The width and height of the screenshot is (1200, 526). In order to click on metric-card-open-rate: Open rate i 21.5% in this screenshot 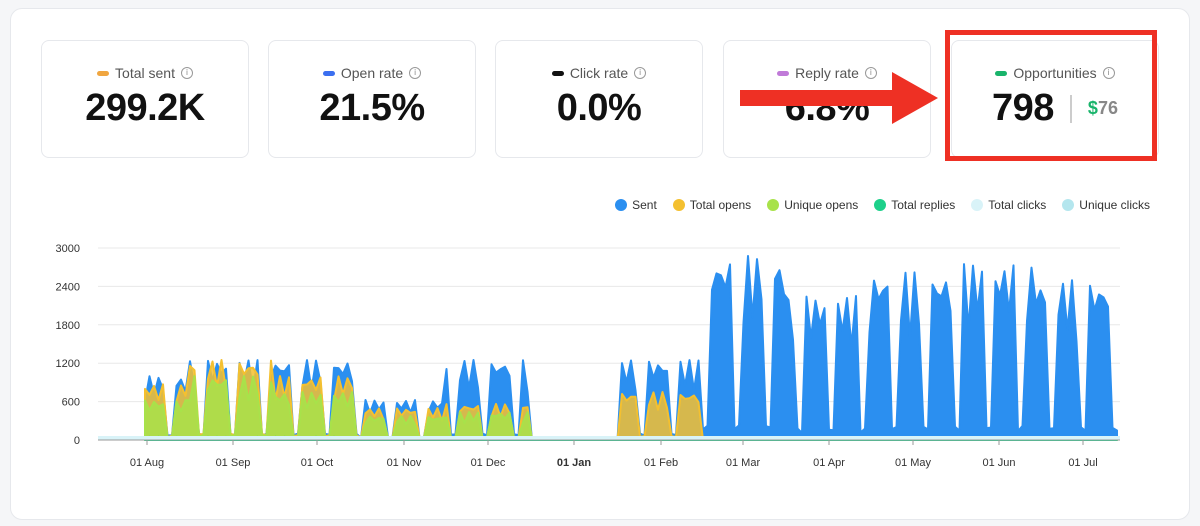, I will do `click(372, 99)`.